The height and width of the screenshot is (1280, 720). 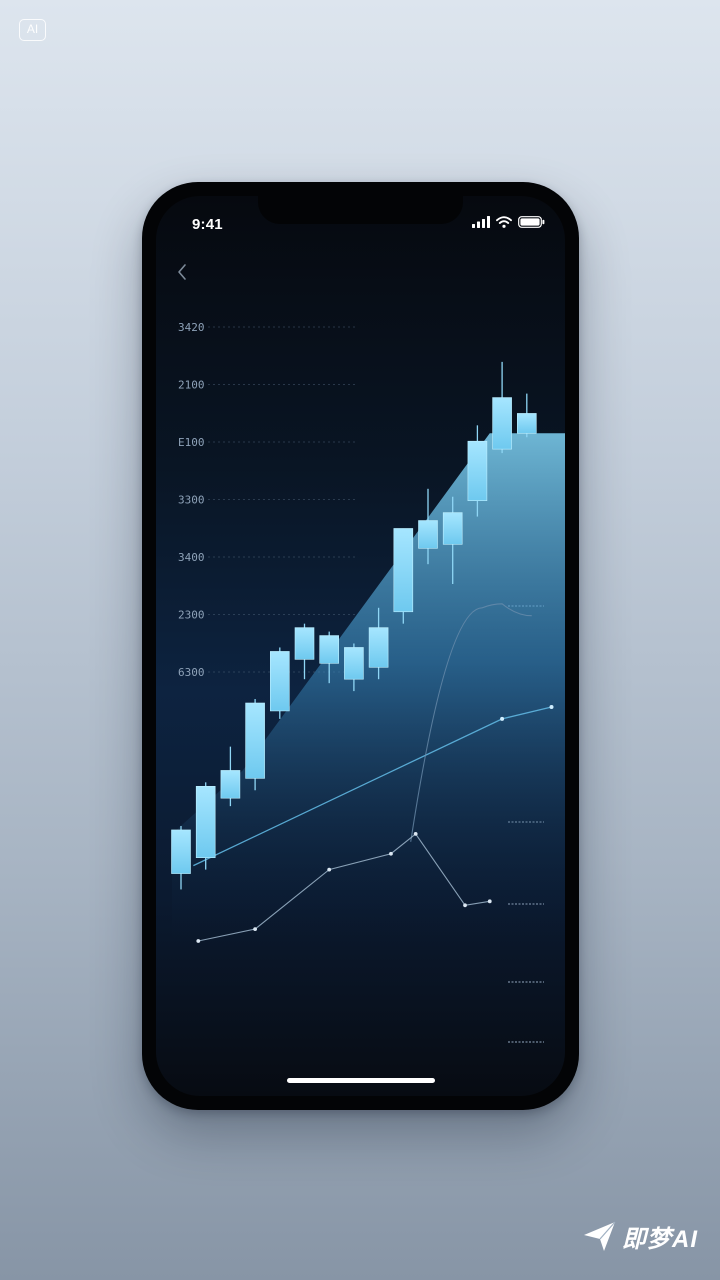 What do you see at coordinates (32, 30) in the screenshot?
I see `ai-corner-badge: AI` at bounding box center [32, 30].